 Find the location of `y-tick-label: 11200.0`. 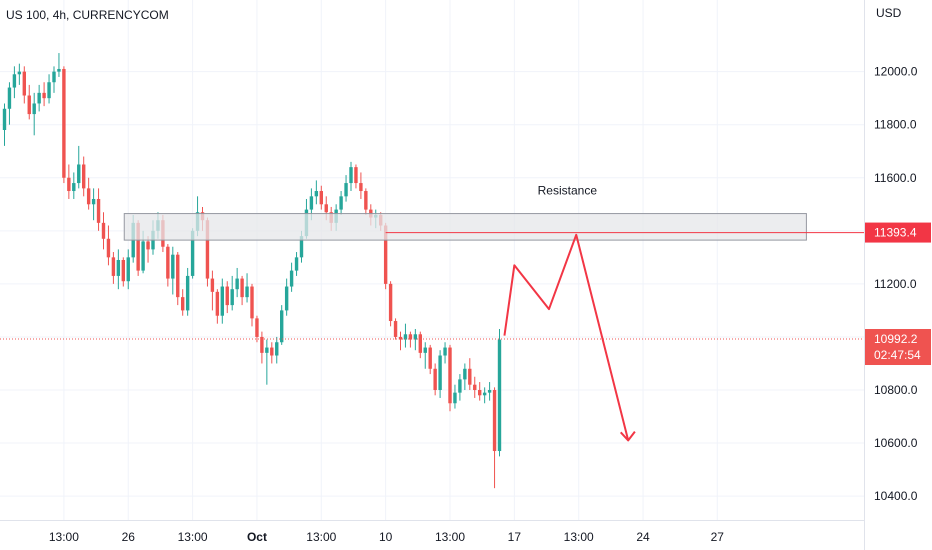

y-tick-label: 11200.0 is located at coordinates (895, 284).